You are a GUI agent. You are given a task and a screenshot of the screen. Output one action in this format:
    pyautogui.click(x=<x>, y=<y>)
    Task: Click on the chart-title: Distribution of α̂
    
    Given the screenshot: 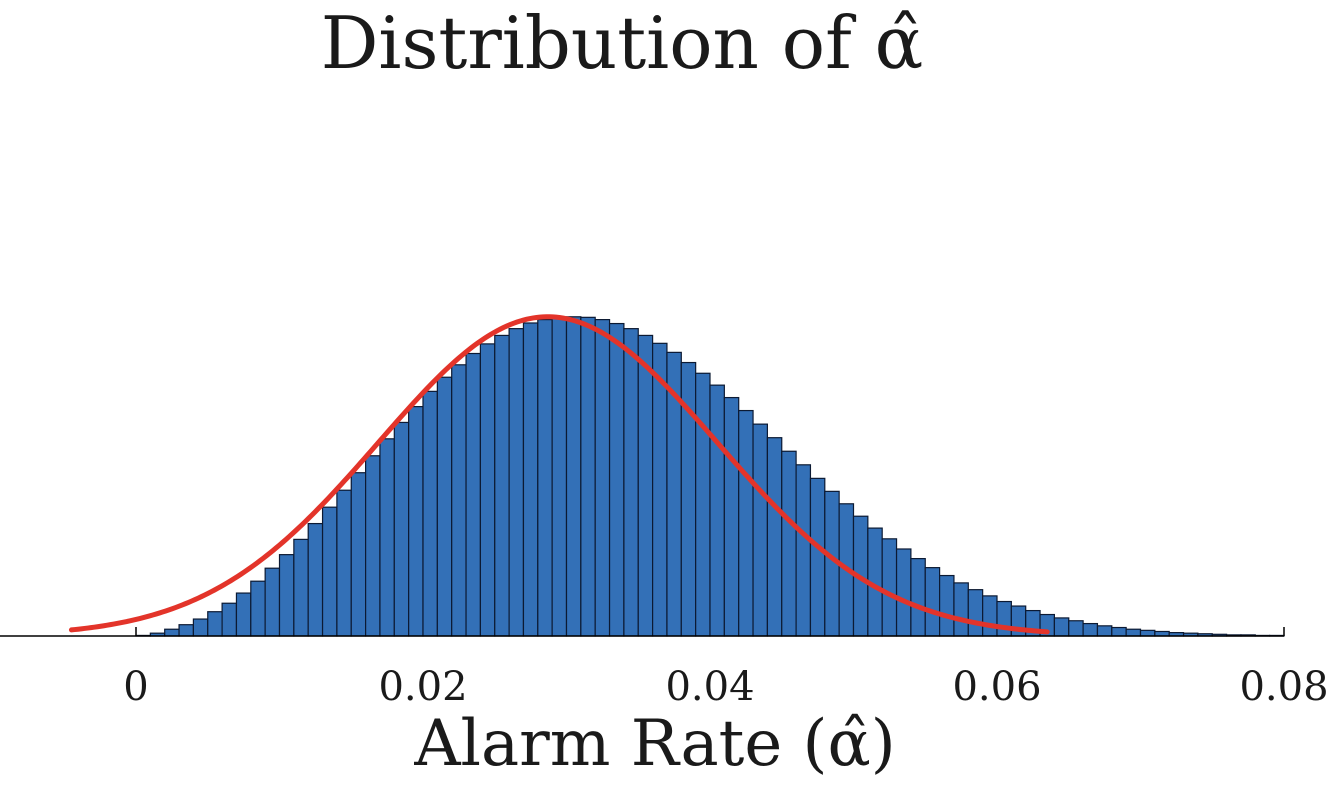 What is the action you would take?
    pyautogui.click(x=622, y=43)
    